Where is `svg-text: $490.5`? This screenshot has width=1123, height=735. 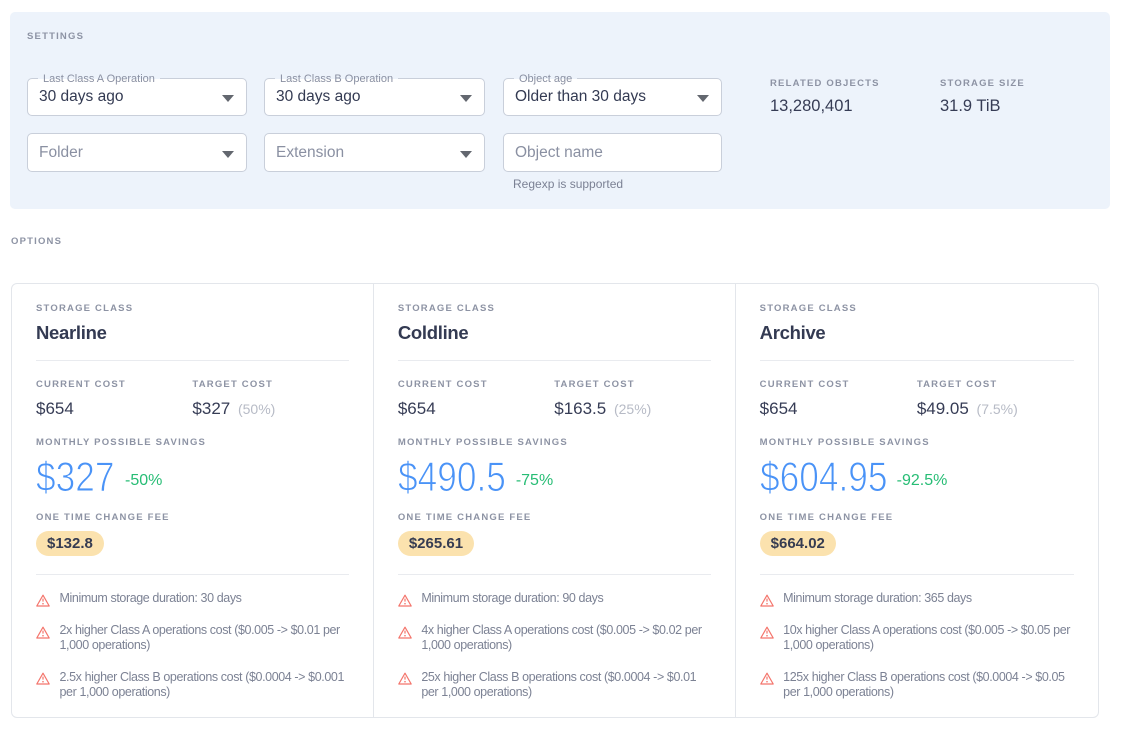 svg-text: $490.5 is located at coordinates (452, 477).